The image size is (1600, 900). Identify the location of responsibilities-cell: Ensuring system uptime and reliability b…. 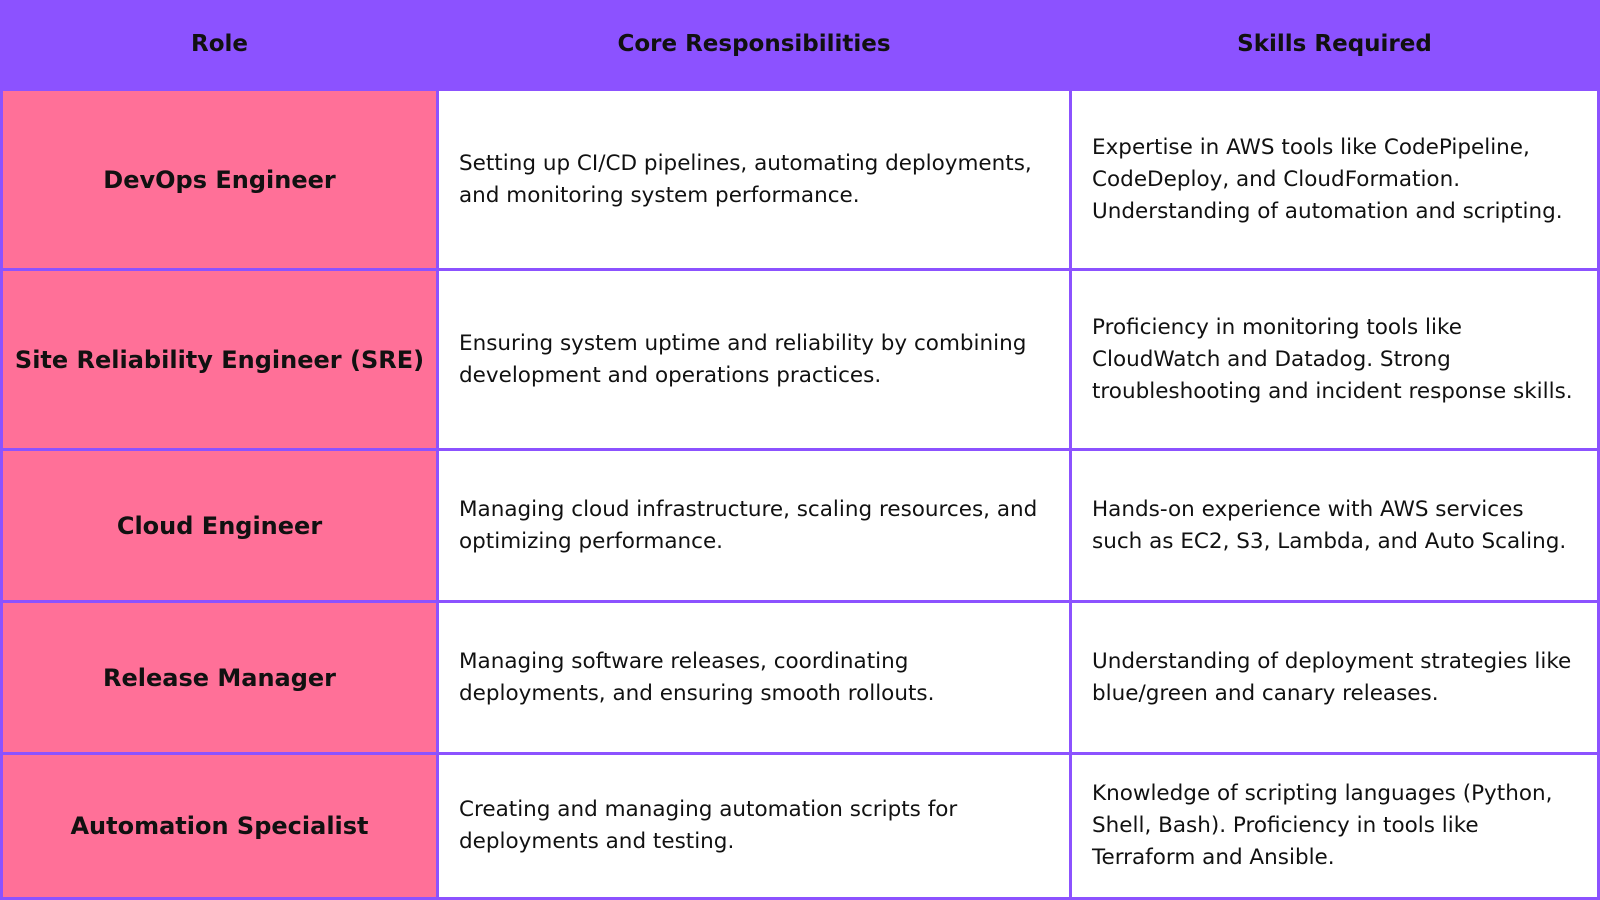
(754, 359).